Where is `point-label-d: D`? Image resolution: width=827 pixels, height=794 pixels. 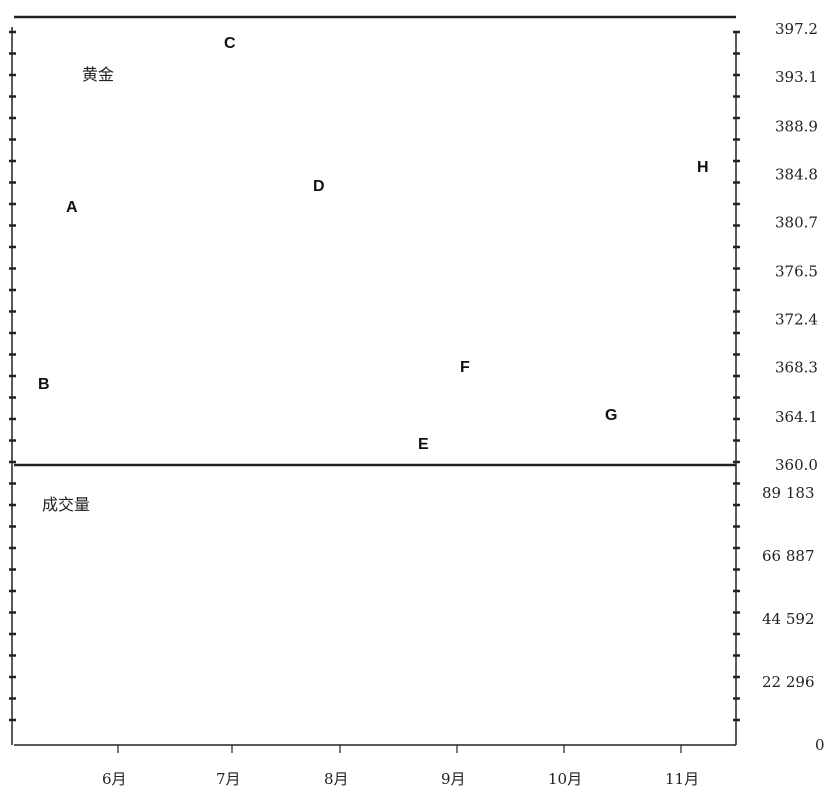
point-label-d: D is located at coordinates (319, 186).